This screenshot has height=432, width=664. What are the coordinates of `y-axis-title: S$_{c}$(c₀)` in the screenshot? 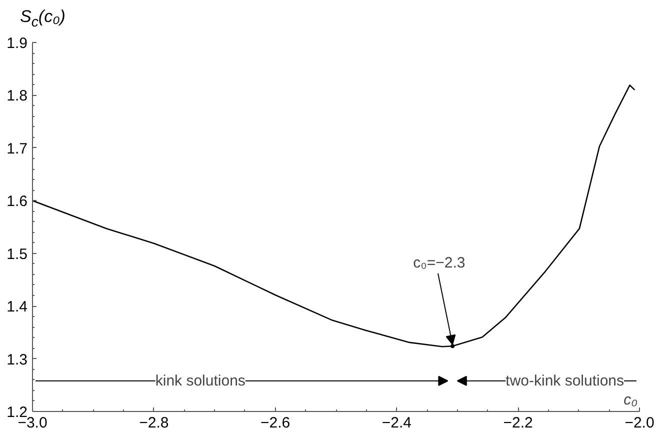 It's located at (43, 19).